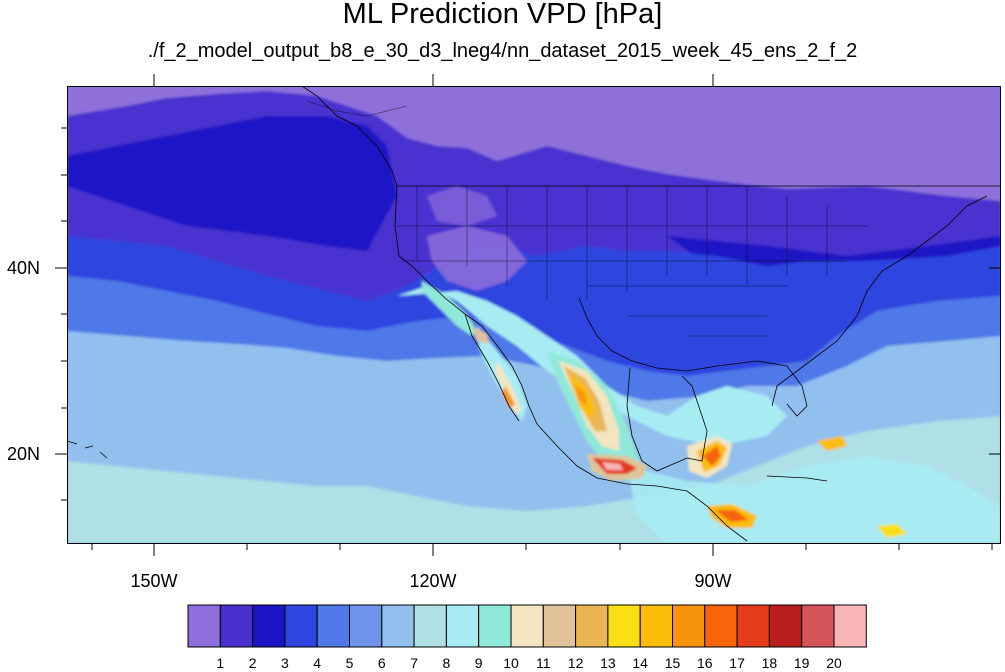 Image resolution: width=1005 pixels, height=672 pixels. What do you see at coordinates (640, 663) in the screenshot?
I see `colorbar-tick-label: 14` at bounding box center [640, 663].